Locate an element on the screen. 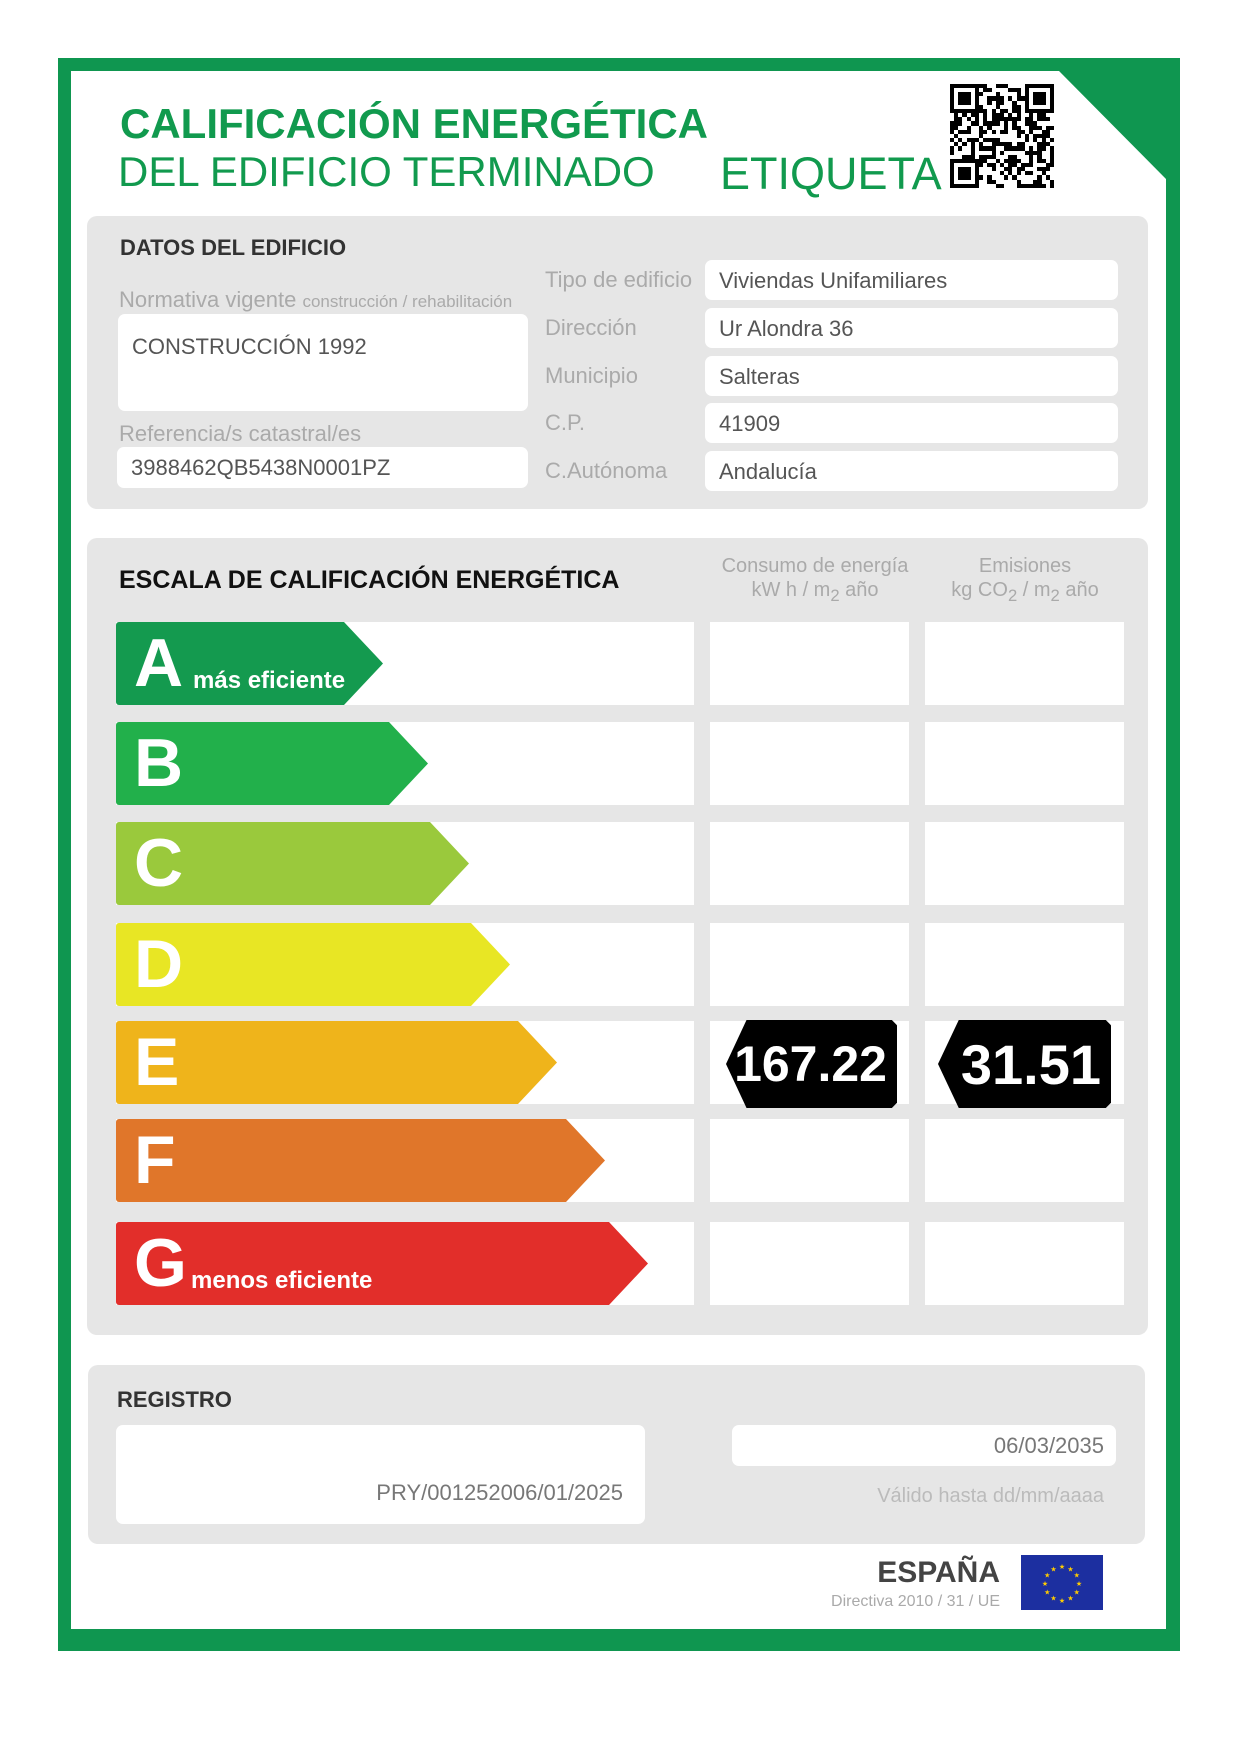  unit-text: kW h / m is located at coordinates (791, 590).